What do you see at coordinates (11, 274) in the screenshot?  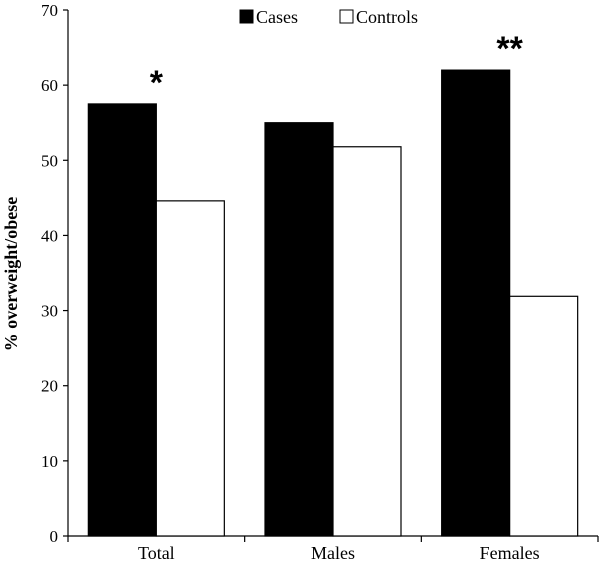 I see `y-axis-label: % overweight/obese` at bounding box center [11, 274].